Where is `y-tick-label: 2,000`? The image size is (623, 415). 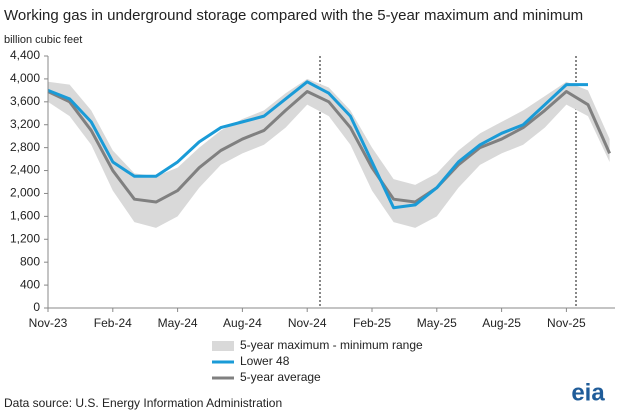
y-tick-label: 2,000 is located at coordinates (25, 193).